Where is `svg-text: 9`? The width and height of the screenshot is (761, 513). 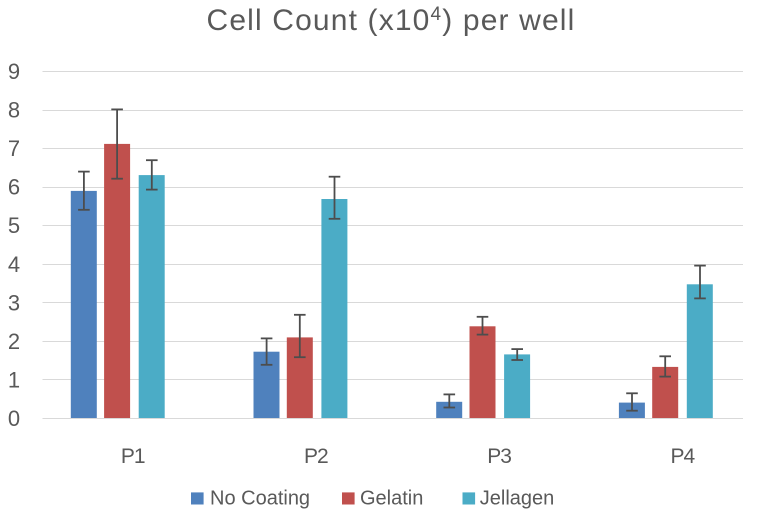
svg-text: 9 is located at coordinates (14, 71).